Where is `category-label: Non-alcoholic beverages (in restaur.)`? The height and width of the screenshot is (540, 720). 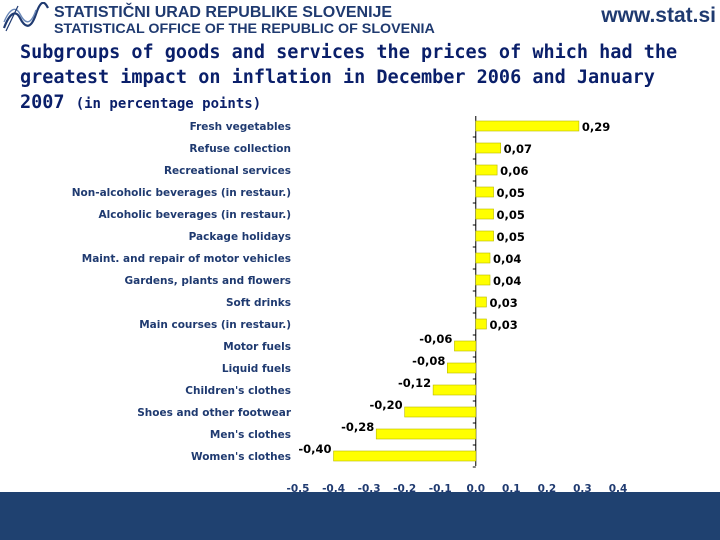
category-label: Non-alcoholic beverages (in restaur.) is located at coordinates (181, 193).